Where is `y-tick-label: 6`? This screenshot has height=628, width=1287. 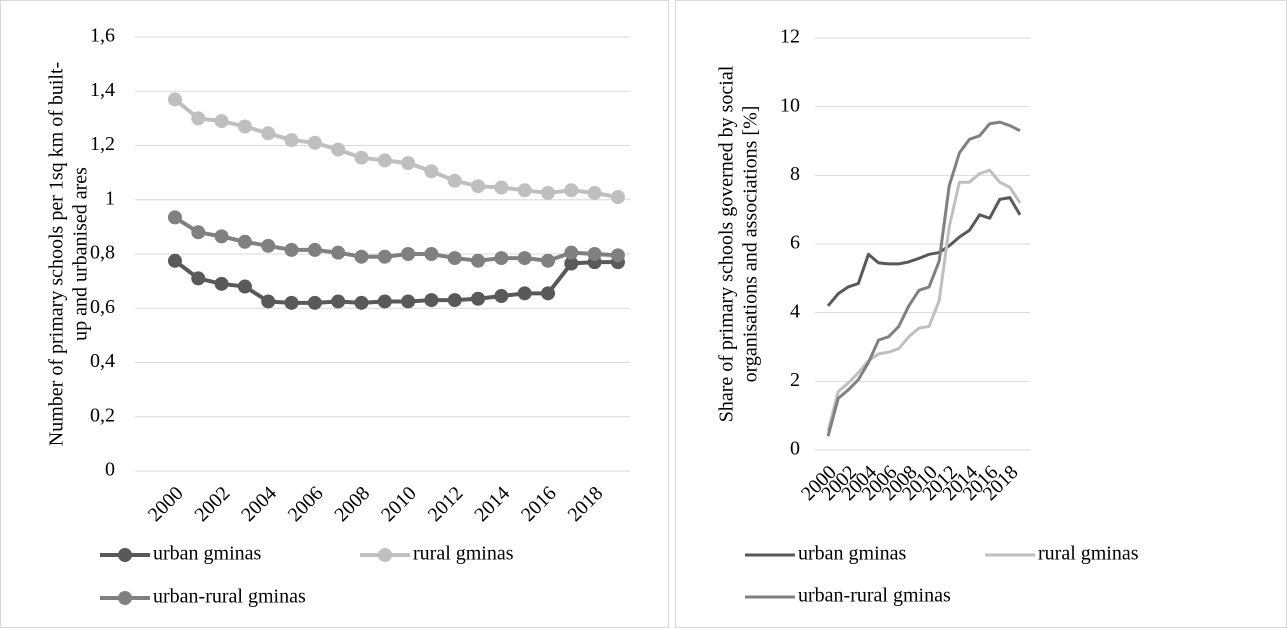
y-tick-label: 6 is located at coordinates (795, 243).